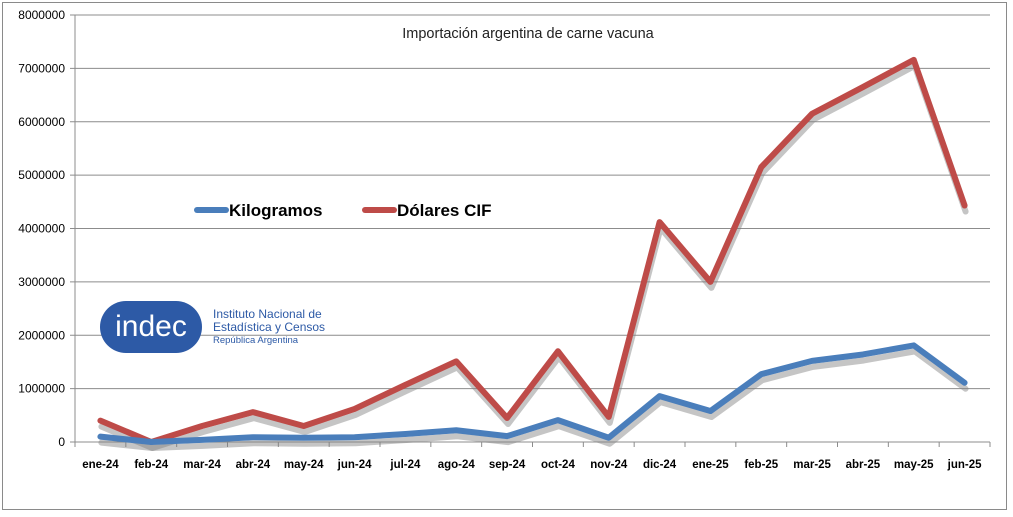 The width and height of the screenshot is (1013, 517). Describe the element at coordinates (660, 465) in the screenshot. I see `x-tick-label: dic-24` at that location.